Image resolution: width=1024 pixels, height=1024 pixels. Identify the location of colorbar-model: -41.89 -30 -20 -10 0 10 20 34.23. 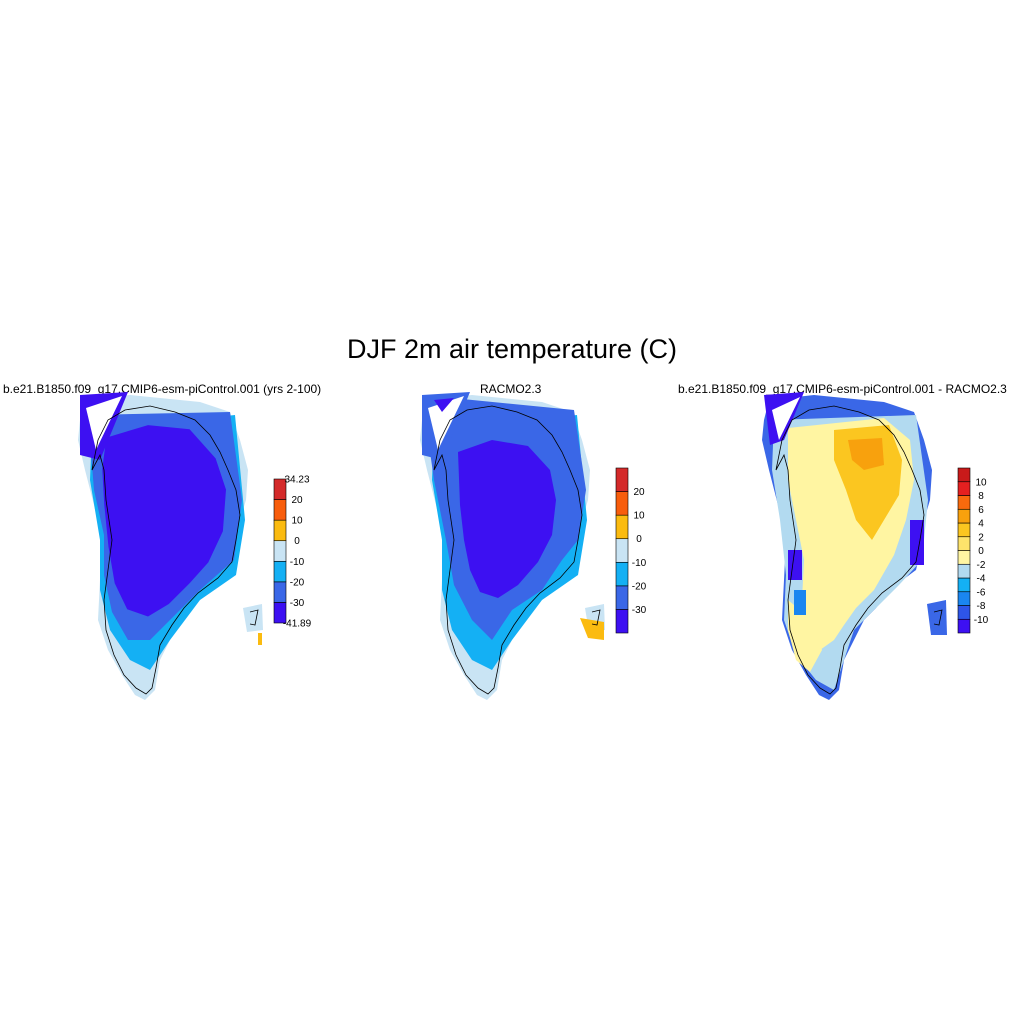
(292, 552).